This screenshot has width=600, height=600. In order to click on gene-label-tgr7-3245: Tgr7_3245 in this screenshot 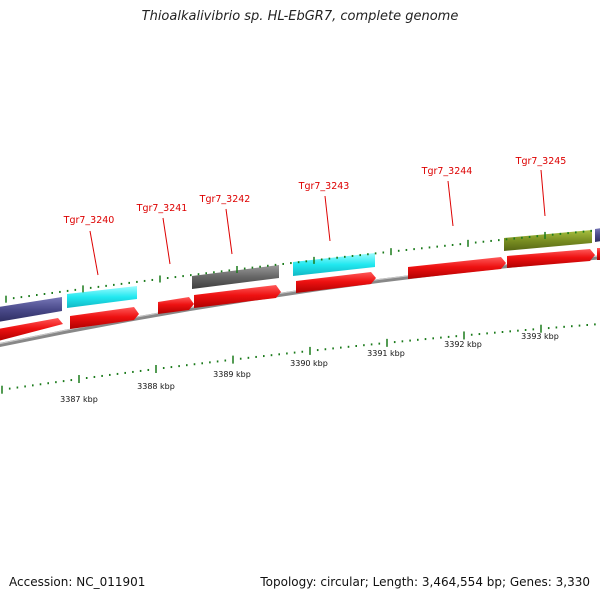, I will do `click(541, 161)`.